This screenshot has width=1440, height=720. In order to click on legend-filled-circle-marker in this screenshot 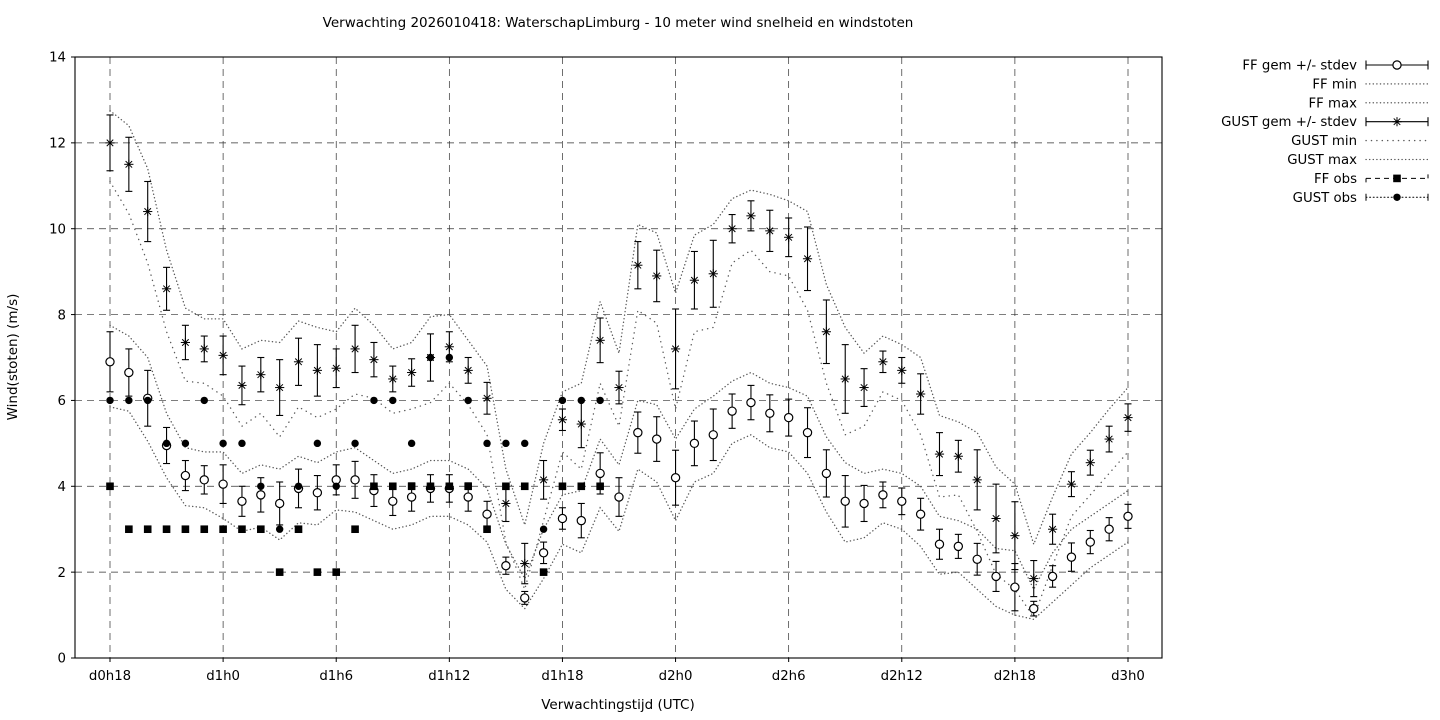, I will do `click(1397, 197)`.